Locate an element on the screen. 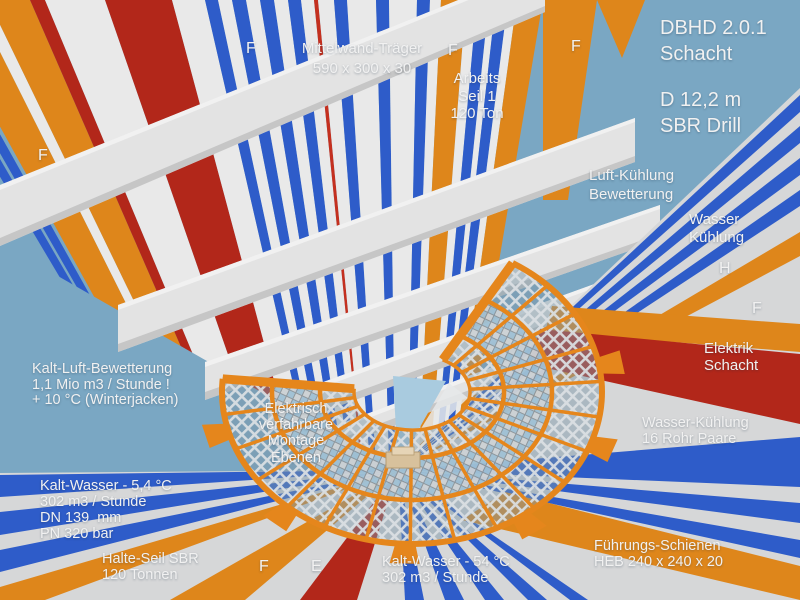 The width and height of the screenshot is (800, 600). drill-box is located at coordinates (403, 457).